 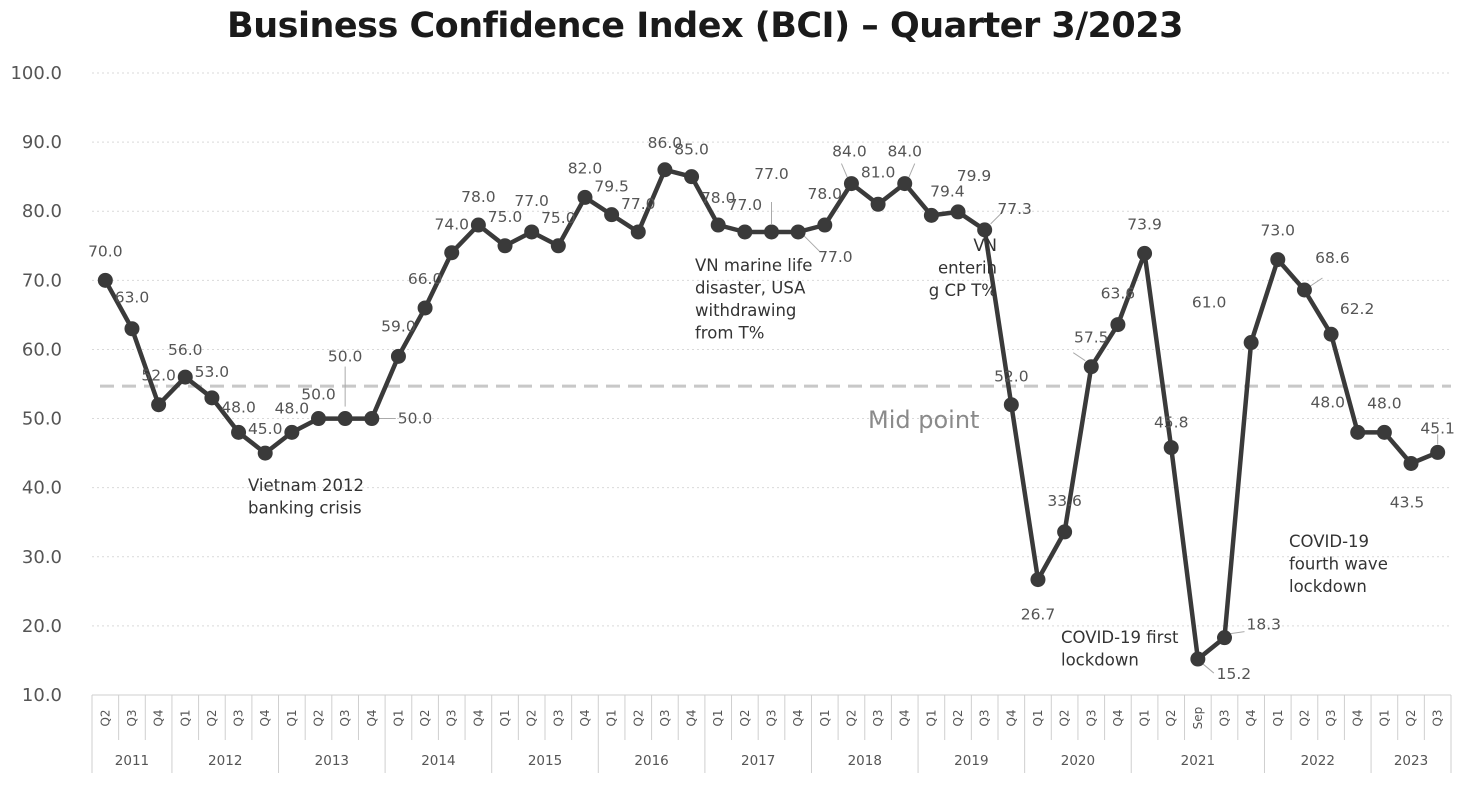 I want to click on year-label: 2021, so click(x=1198, y=761).